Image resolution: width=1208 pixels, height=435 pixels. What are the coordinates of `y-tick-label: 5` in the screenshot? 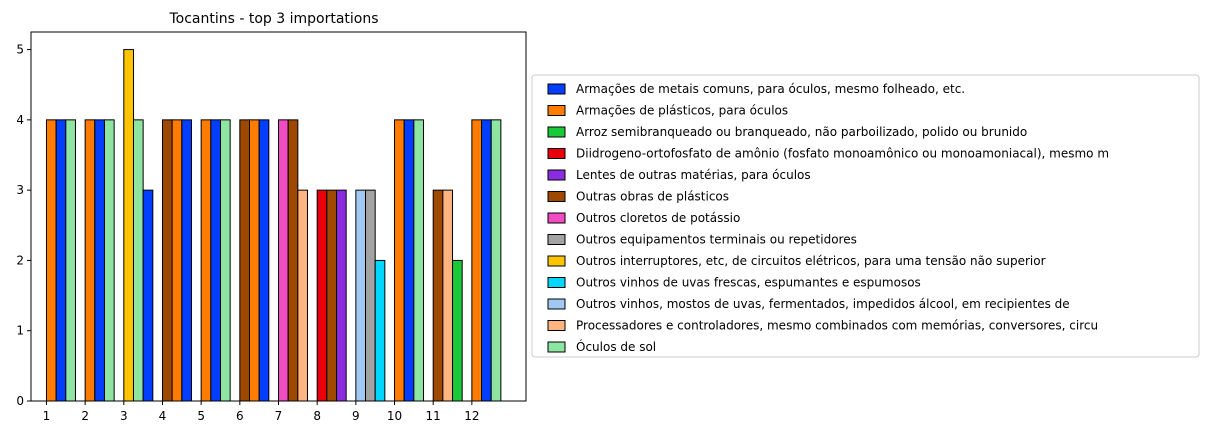 It's located at (20, 50).